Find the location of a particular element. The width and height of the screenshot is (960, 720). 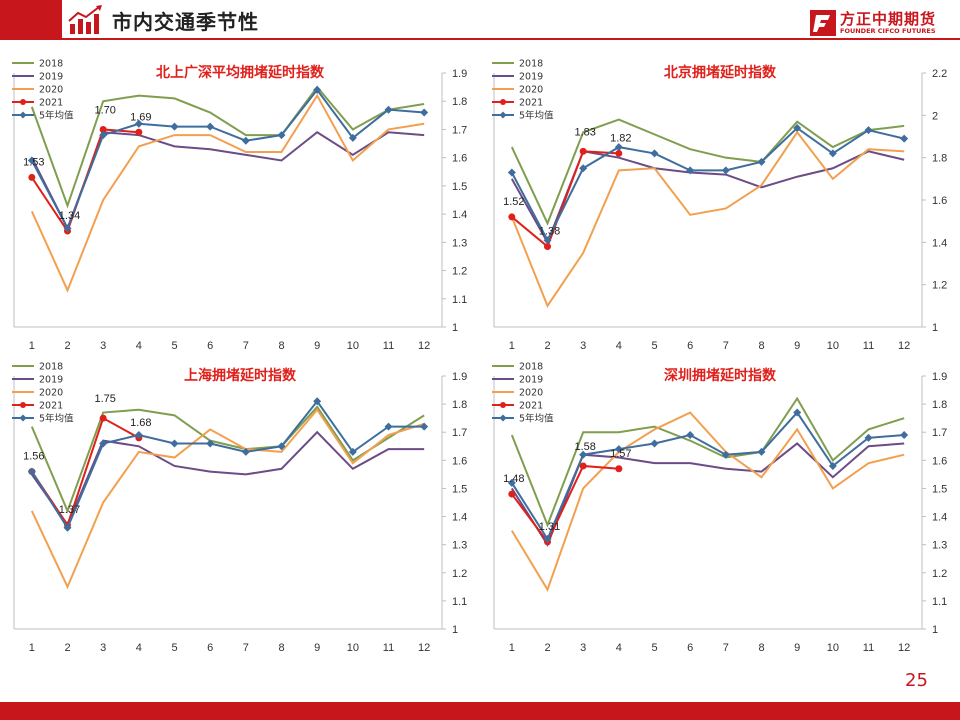

data-label-2021: 1.82 is located at coordinates (620, 138).